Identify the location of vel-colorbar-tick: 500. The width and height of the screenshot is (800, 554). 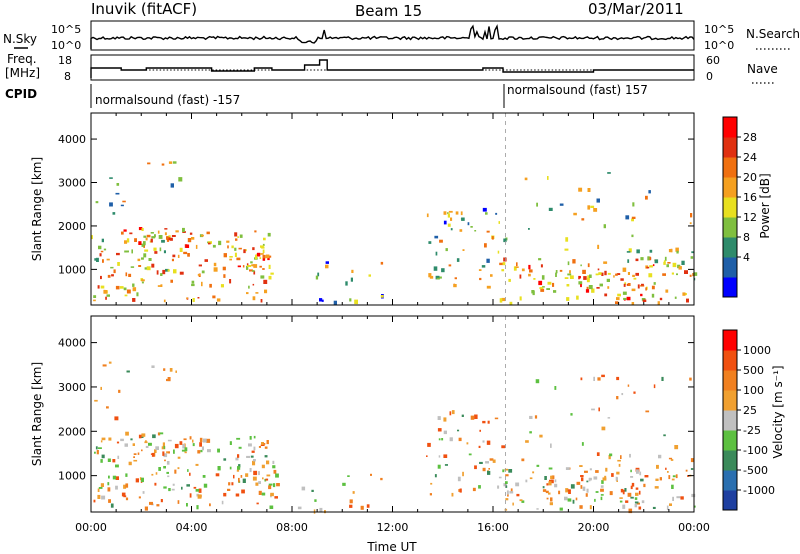
(753, 370).